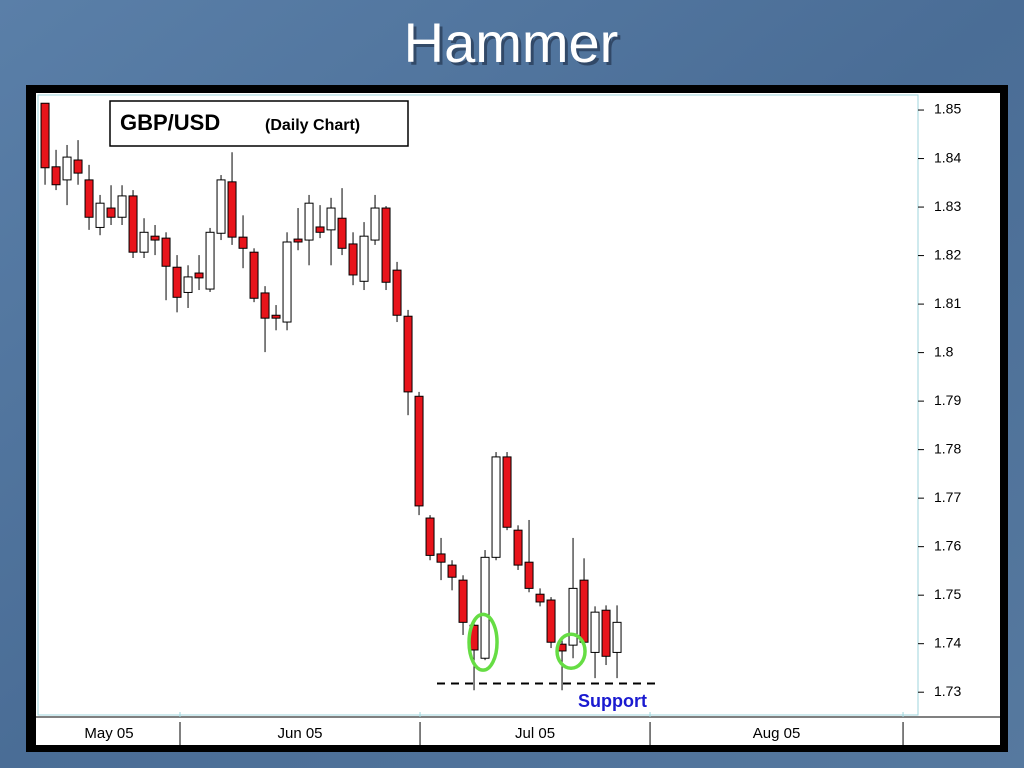 The width and height of the screenshot is (1024, 768). Describe the element at coordinates (777, 733) in the screenshot. I see `x-tick-label: Aug 05` at that location.